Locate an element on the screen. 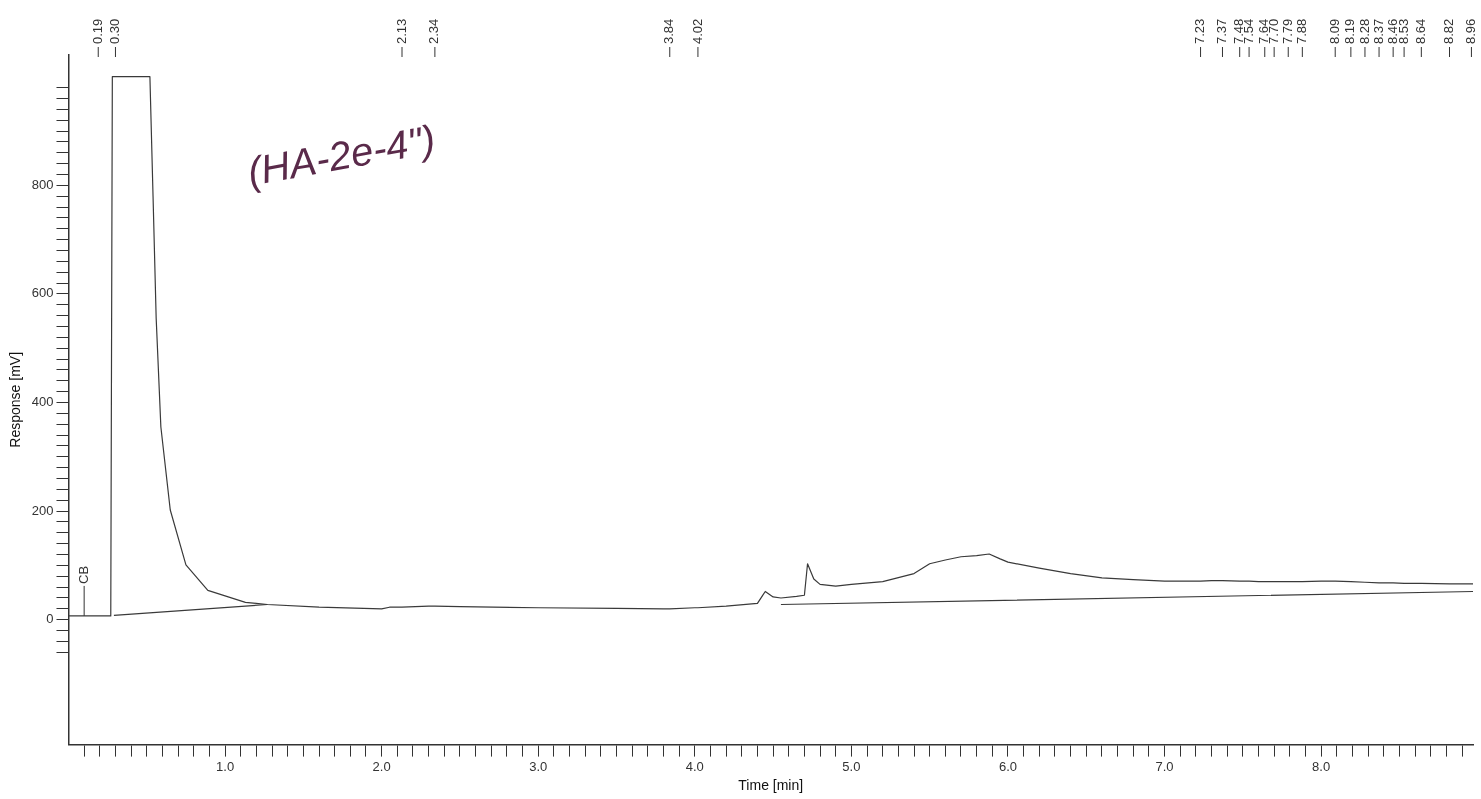 The height and width of the screenshot is (799, 1481). ref-line-label: 7.79 is located at coordinates (1287, 31).